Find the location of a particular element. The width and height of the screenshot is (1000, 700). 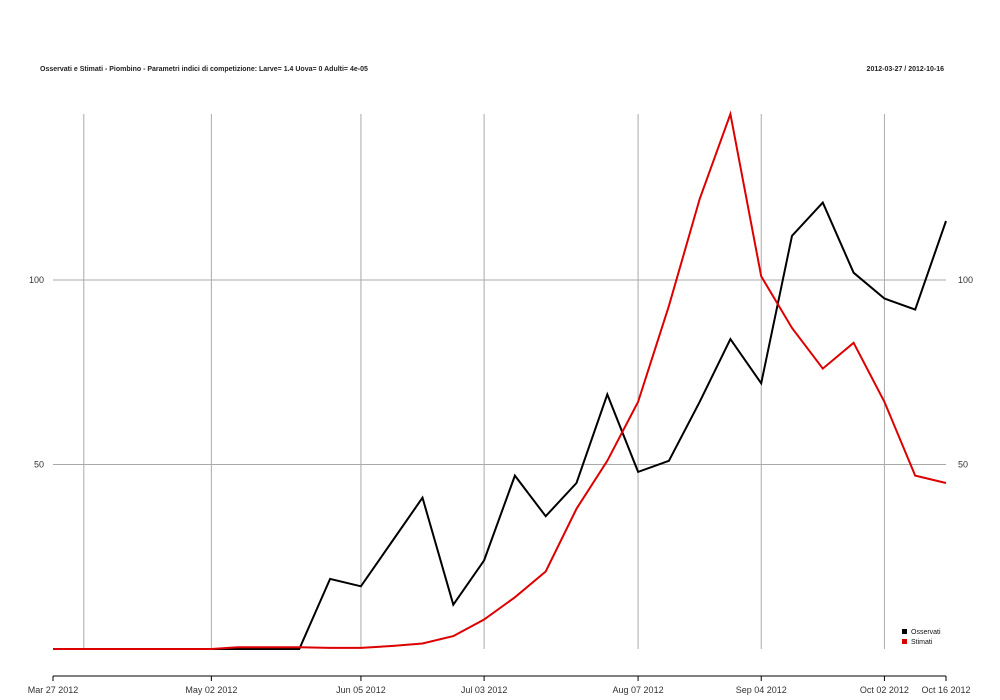

x-tick-label: Mar 27 2012 is located at coordinates (53, 690).